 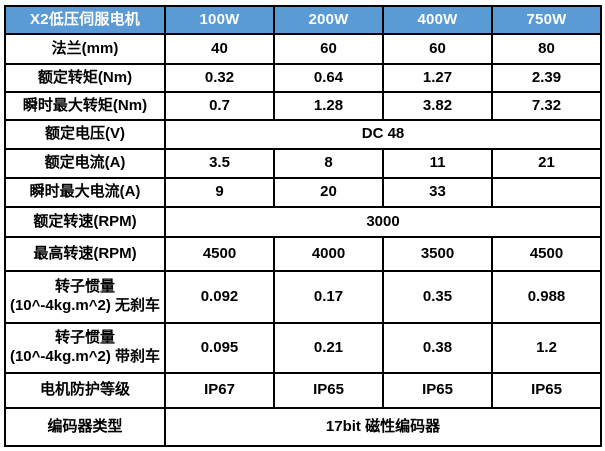 I want to click on table-row-flange: 法兰(mm) 40 60 60 80, so click(x=303, y=49).